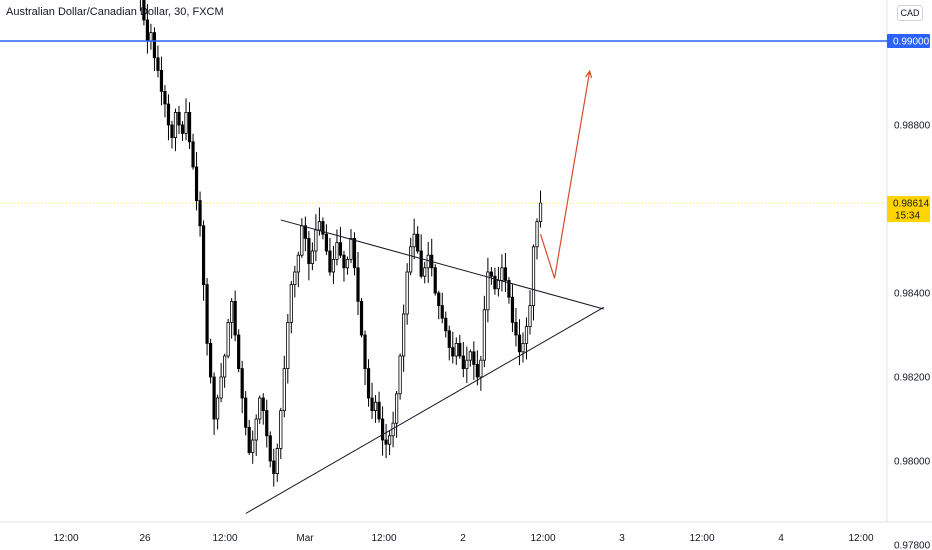 This screenshot has width=932, height=550. Describe the element at coordinates (908, 209) in the screenshot. I see `current-price-bg` at that location.